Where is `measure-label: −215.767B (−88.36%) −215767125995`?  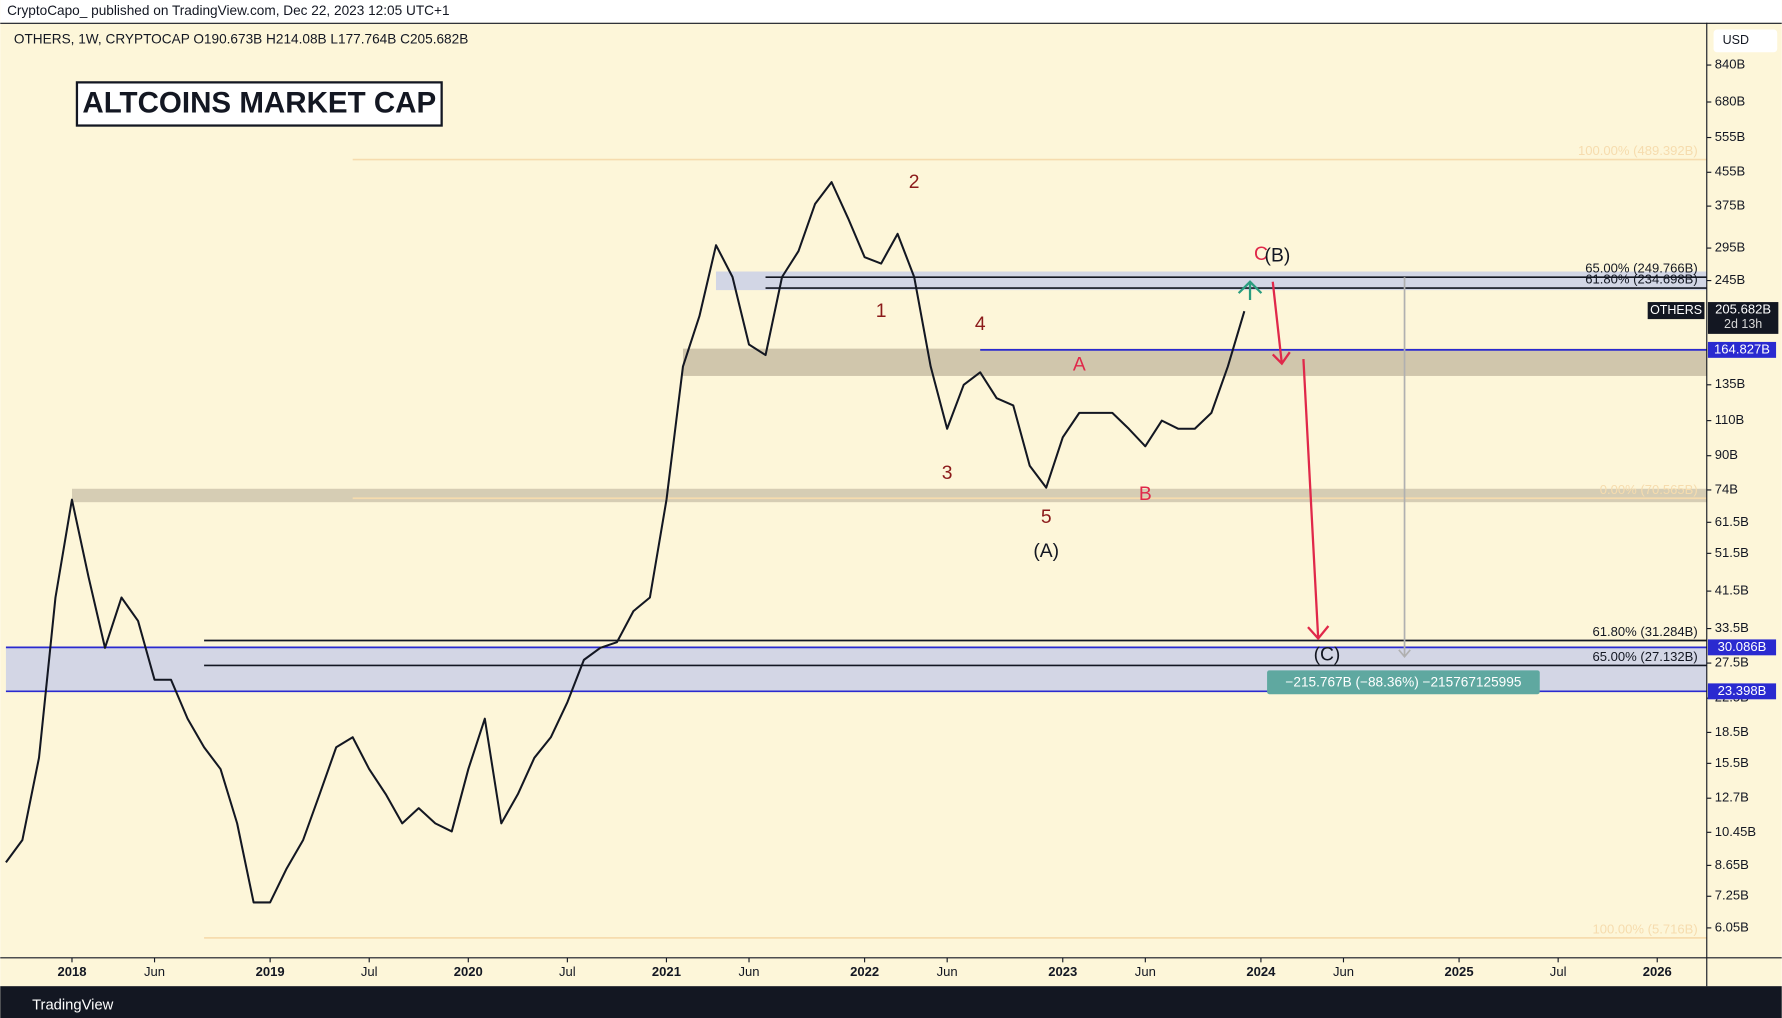 measure-label: −215.767B (−88.36%) −215767125995 is located at coordinates (1403, 681).